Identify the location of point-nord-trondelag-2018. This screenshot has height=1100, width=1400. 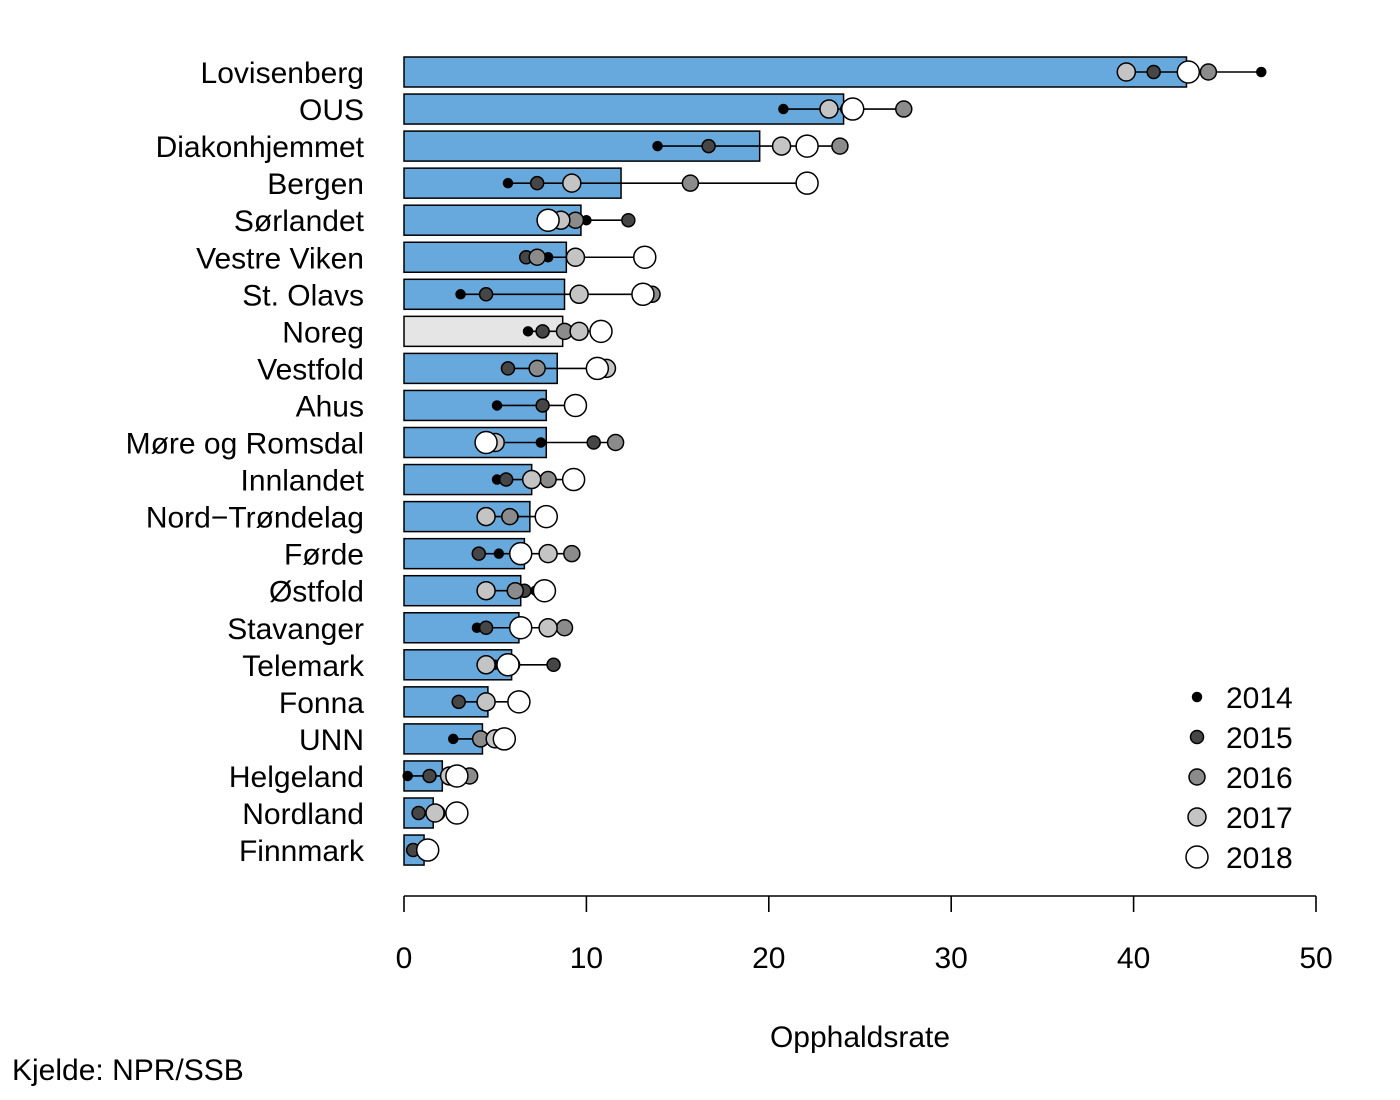
(546, 516).